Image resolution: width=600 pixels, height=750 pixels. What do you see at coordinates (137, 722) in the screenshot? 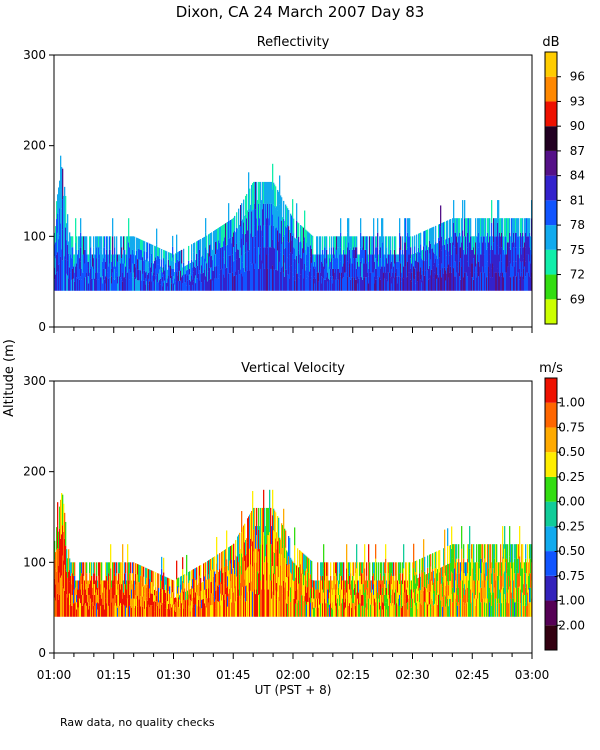
I see `footnote: Raw data, no quality checks` at bounding box center [137, 722].